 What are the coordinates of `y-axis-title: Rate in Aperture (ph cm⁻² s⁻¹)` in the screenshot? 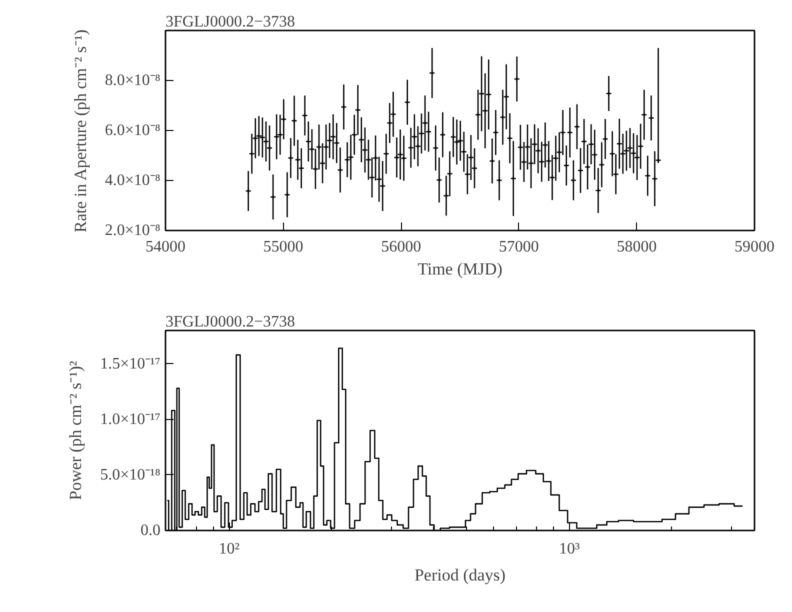 It's located at (80, 130).